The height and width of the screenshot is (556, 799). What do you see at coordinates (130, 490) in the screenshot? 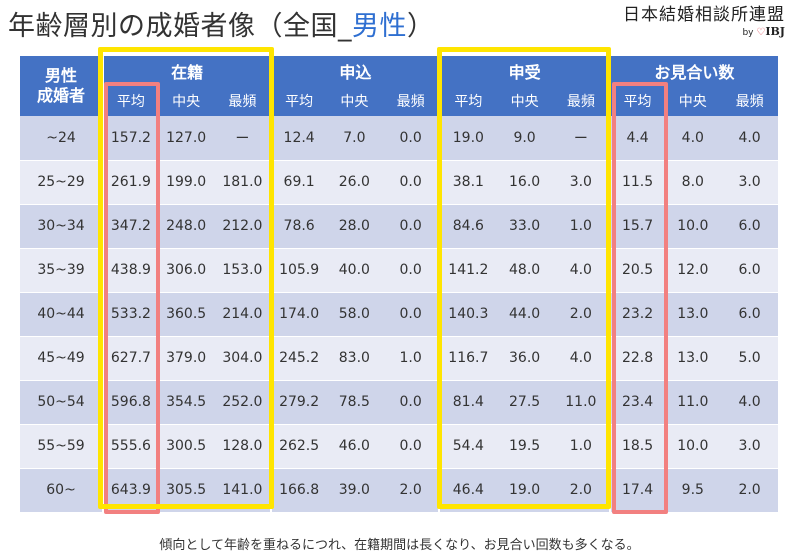
I see `value-cell: 643.9` at bounding box center [130, 490].